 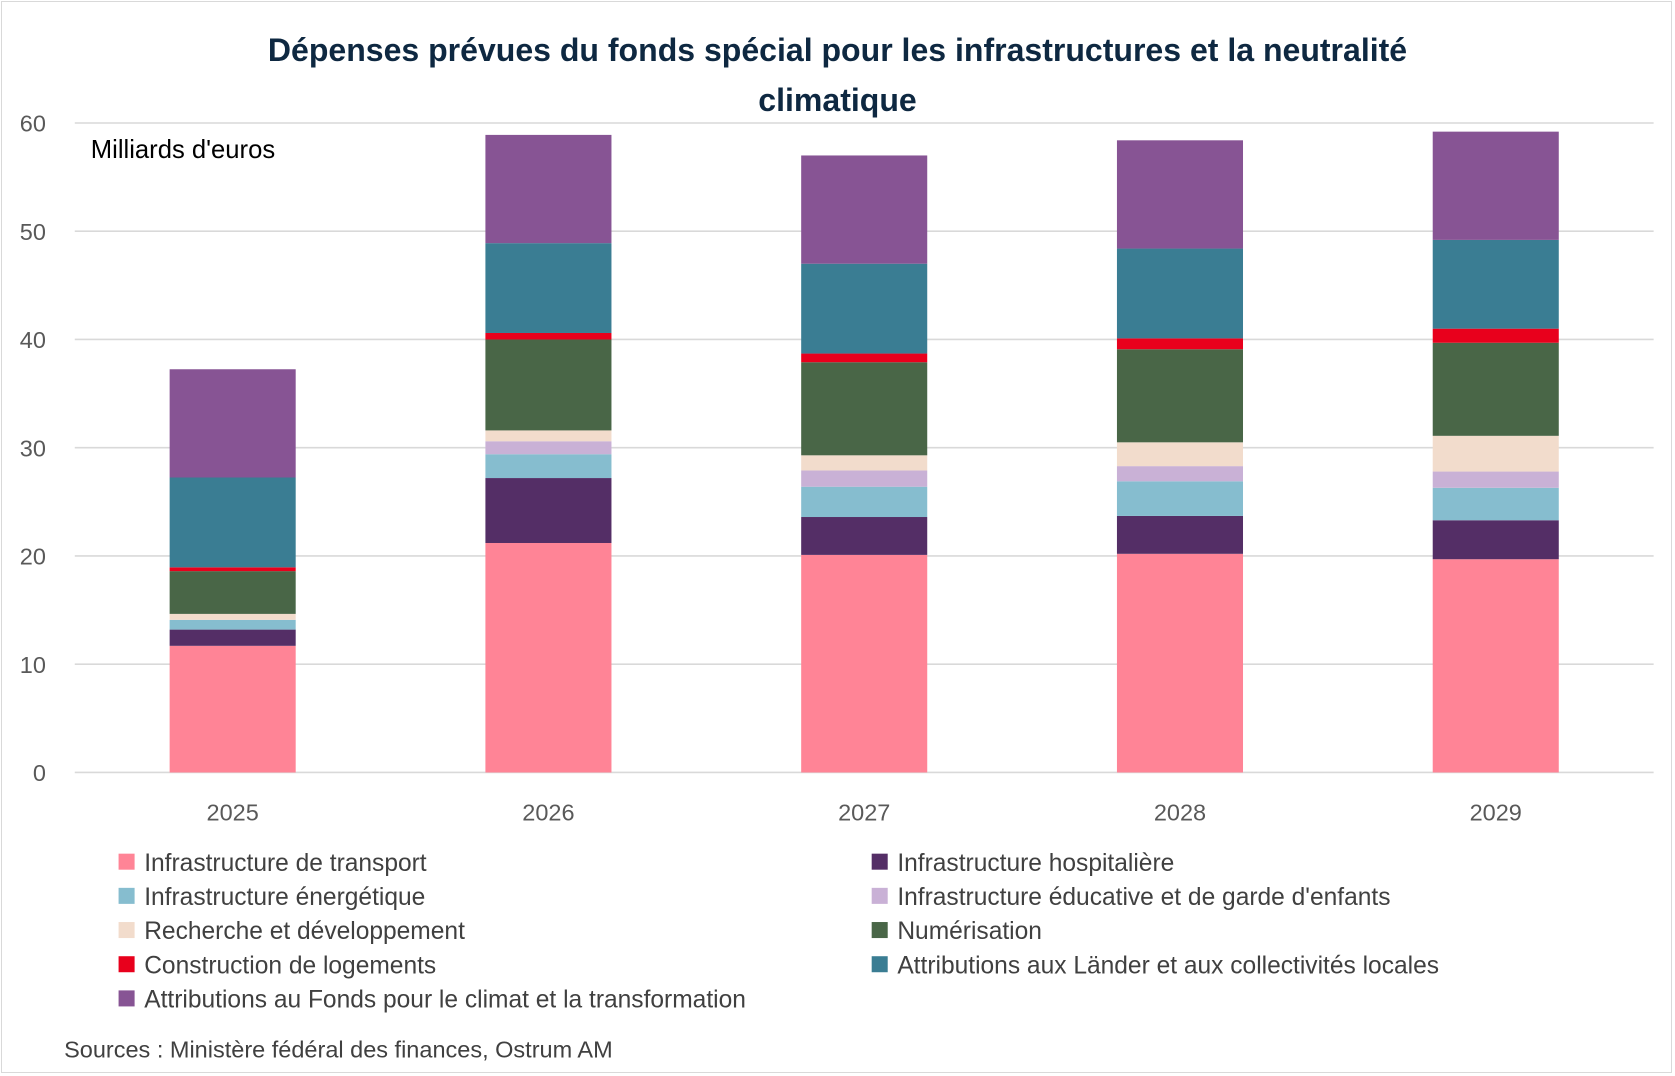 I want to click on y-axis-ticks: 0 10 20 30 40 50 60, so click(x=33, y=448).